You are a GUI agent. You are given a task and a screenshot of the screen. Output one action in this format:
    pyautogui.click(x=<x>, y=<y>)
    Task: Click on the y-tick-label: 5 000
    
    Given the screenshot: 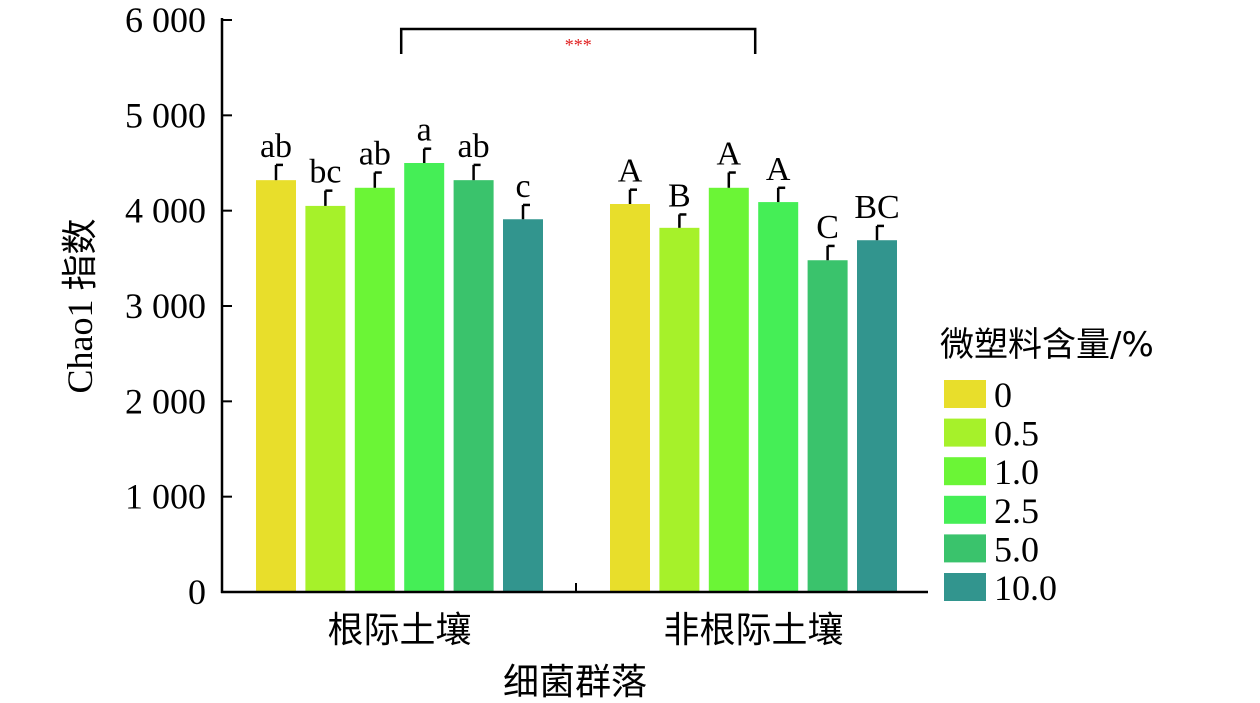 What is the action you would take?
    pyautogui.click(x=165, y=115)
    